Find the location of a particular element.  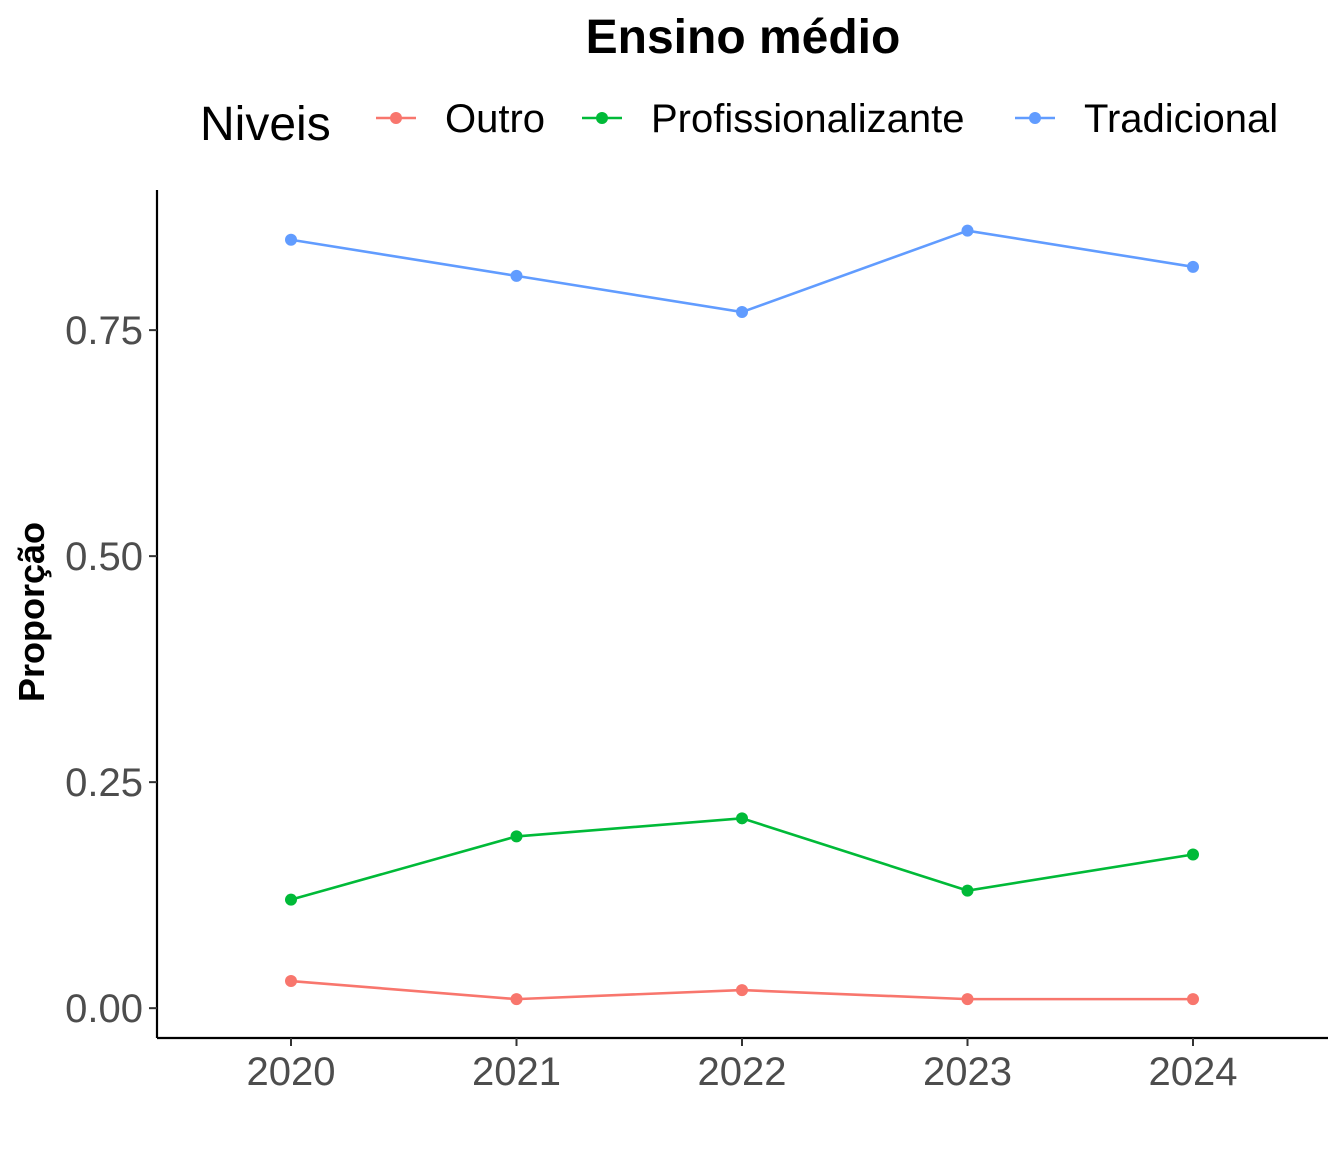

x-tick-label: 2024 is located at coordinates (1193, 1072).